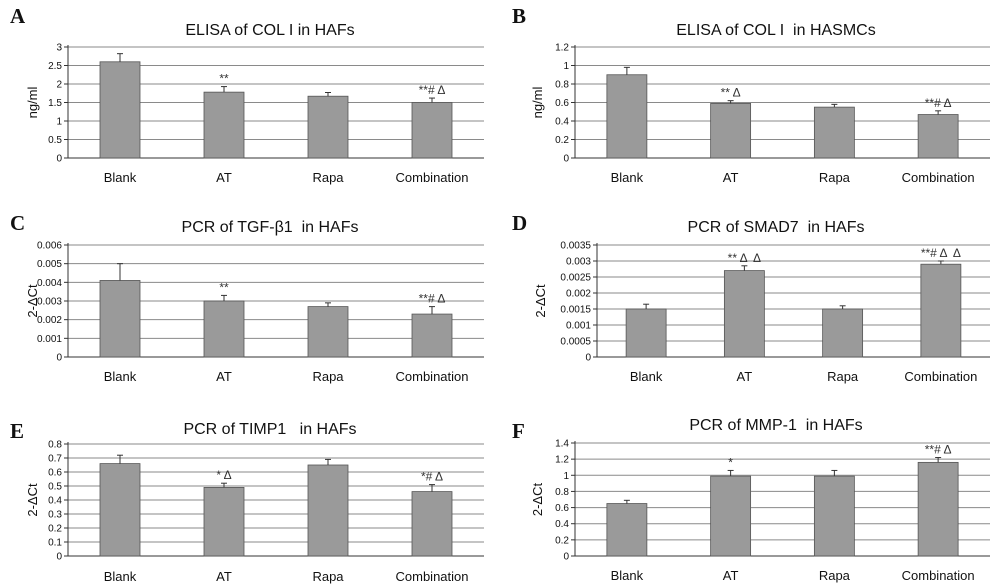 The width and height of the screenshot is (995, 585). I want to click on y-tick-label-f-3: 0.6, so click(562, 508).